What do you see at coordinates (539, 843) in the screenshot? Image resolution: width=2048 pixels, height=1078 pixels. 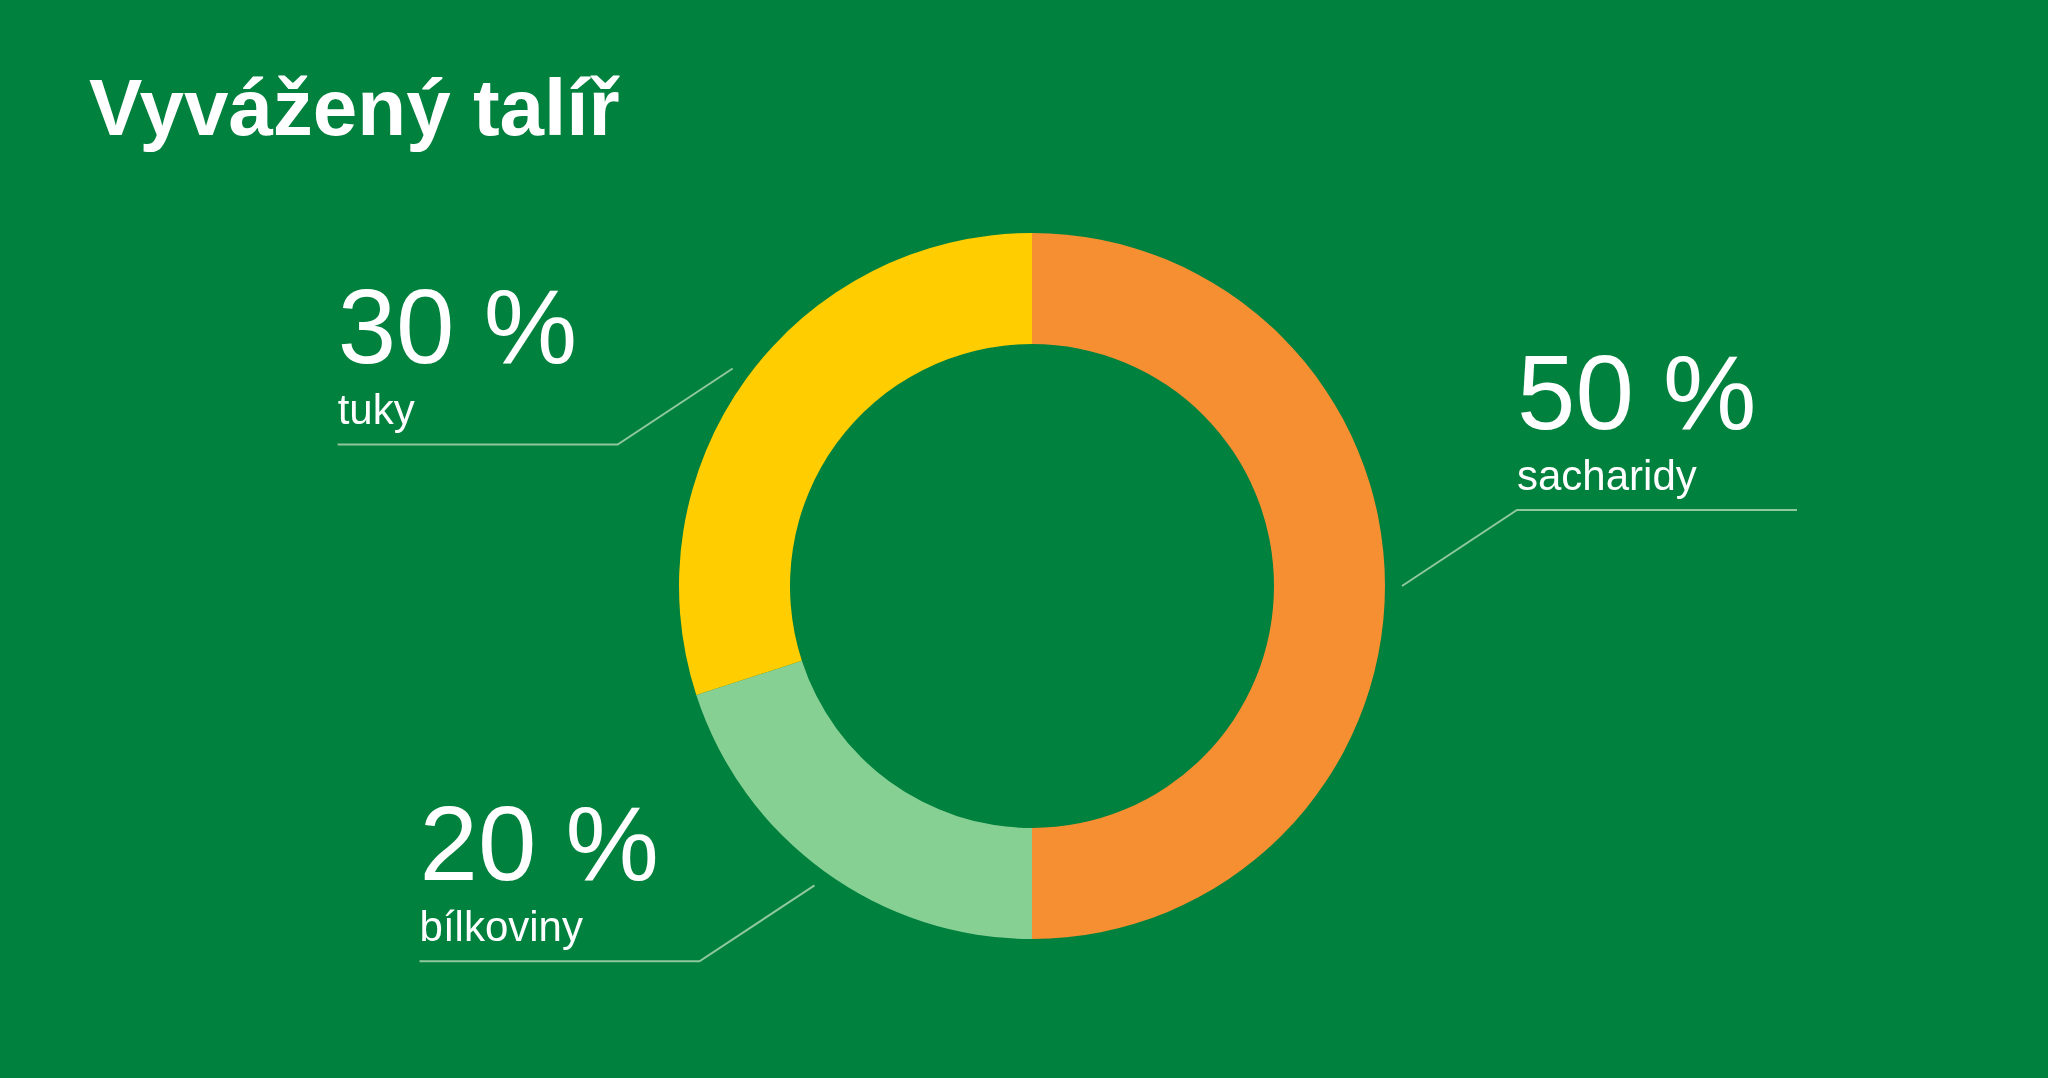 I see `data-label: 20 %` at bounding box center [539, 843].